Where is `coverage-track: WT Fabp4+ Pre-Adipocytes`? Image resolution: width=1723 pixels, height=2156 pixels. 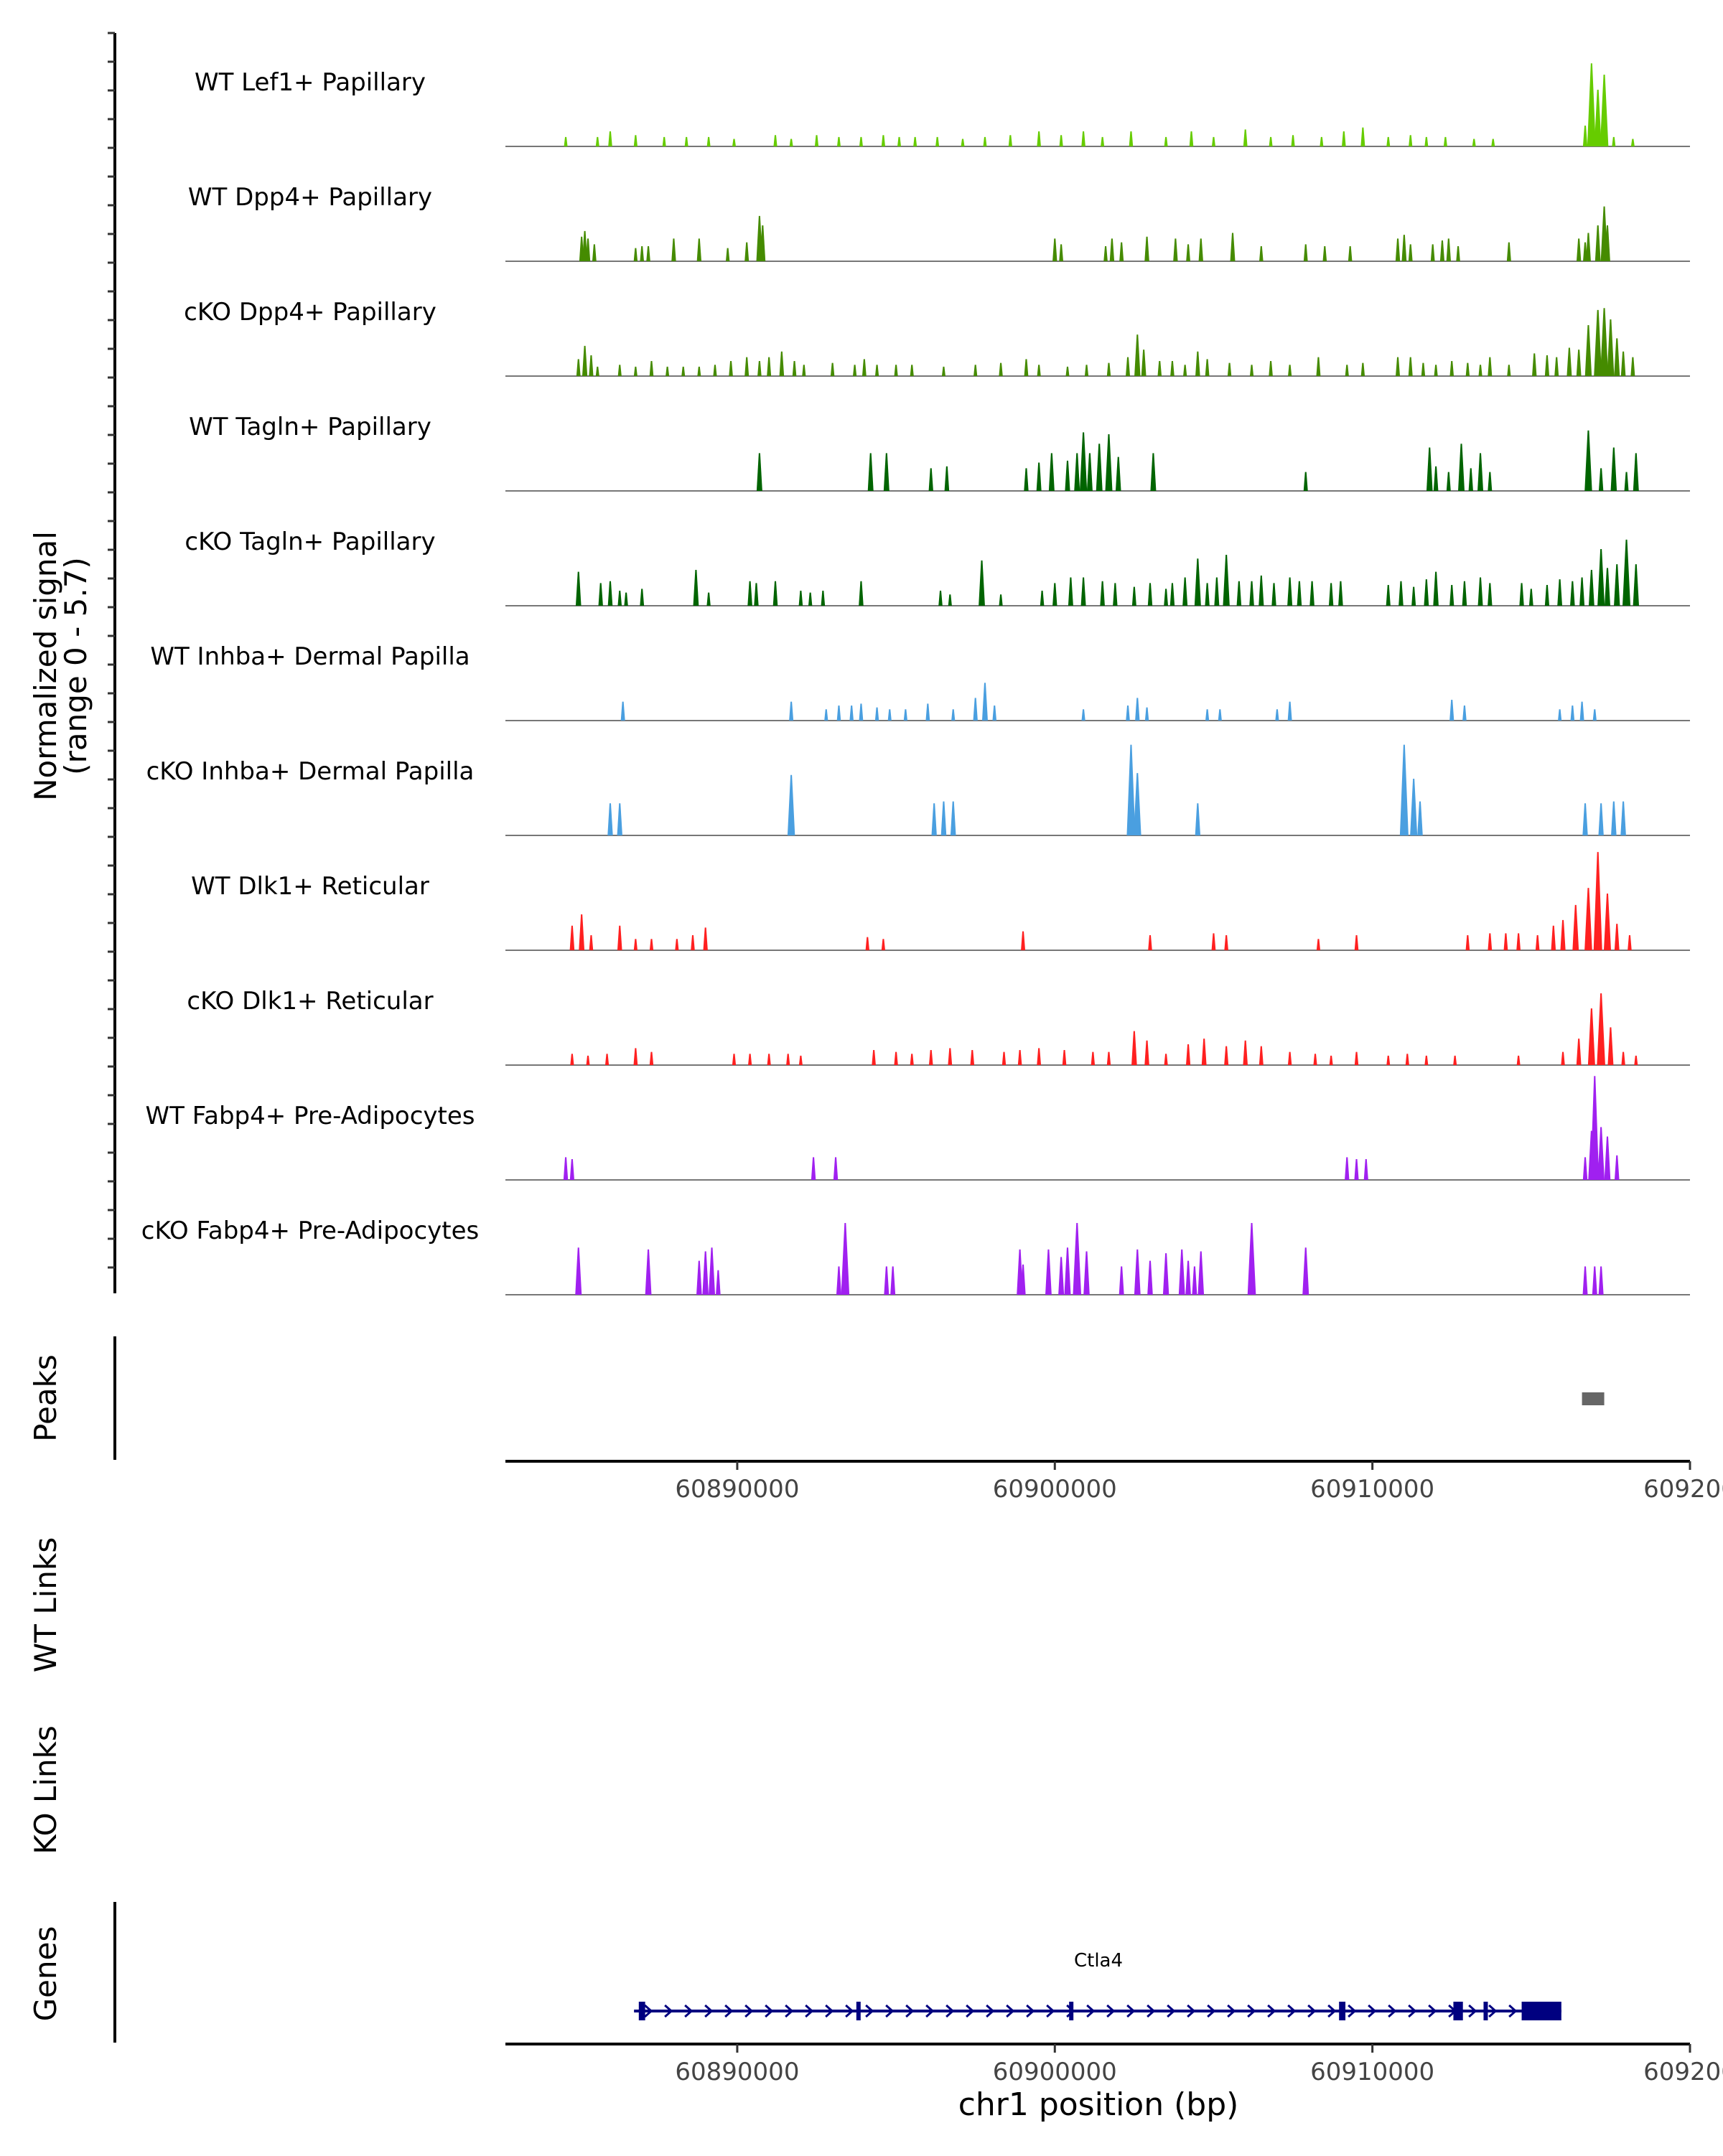 coverage-track: WT Fabp4+ Pre-Adipocytes is located at coordinates (918, 1128).